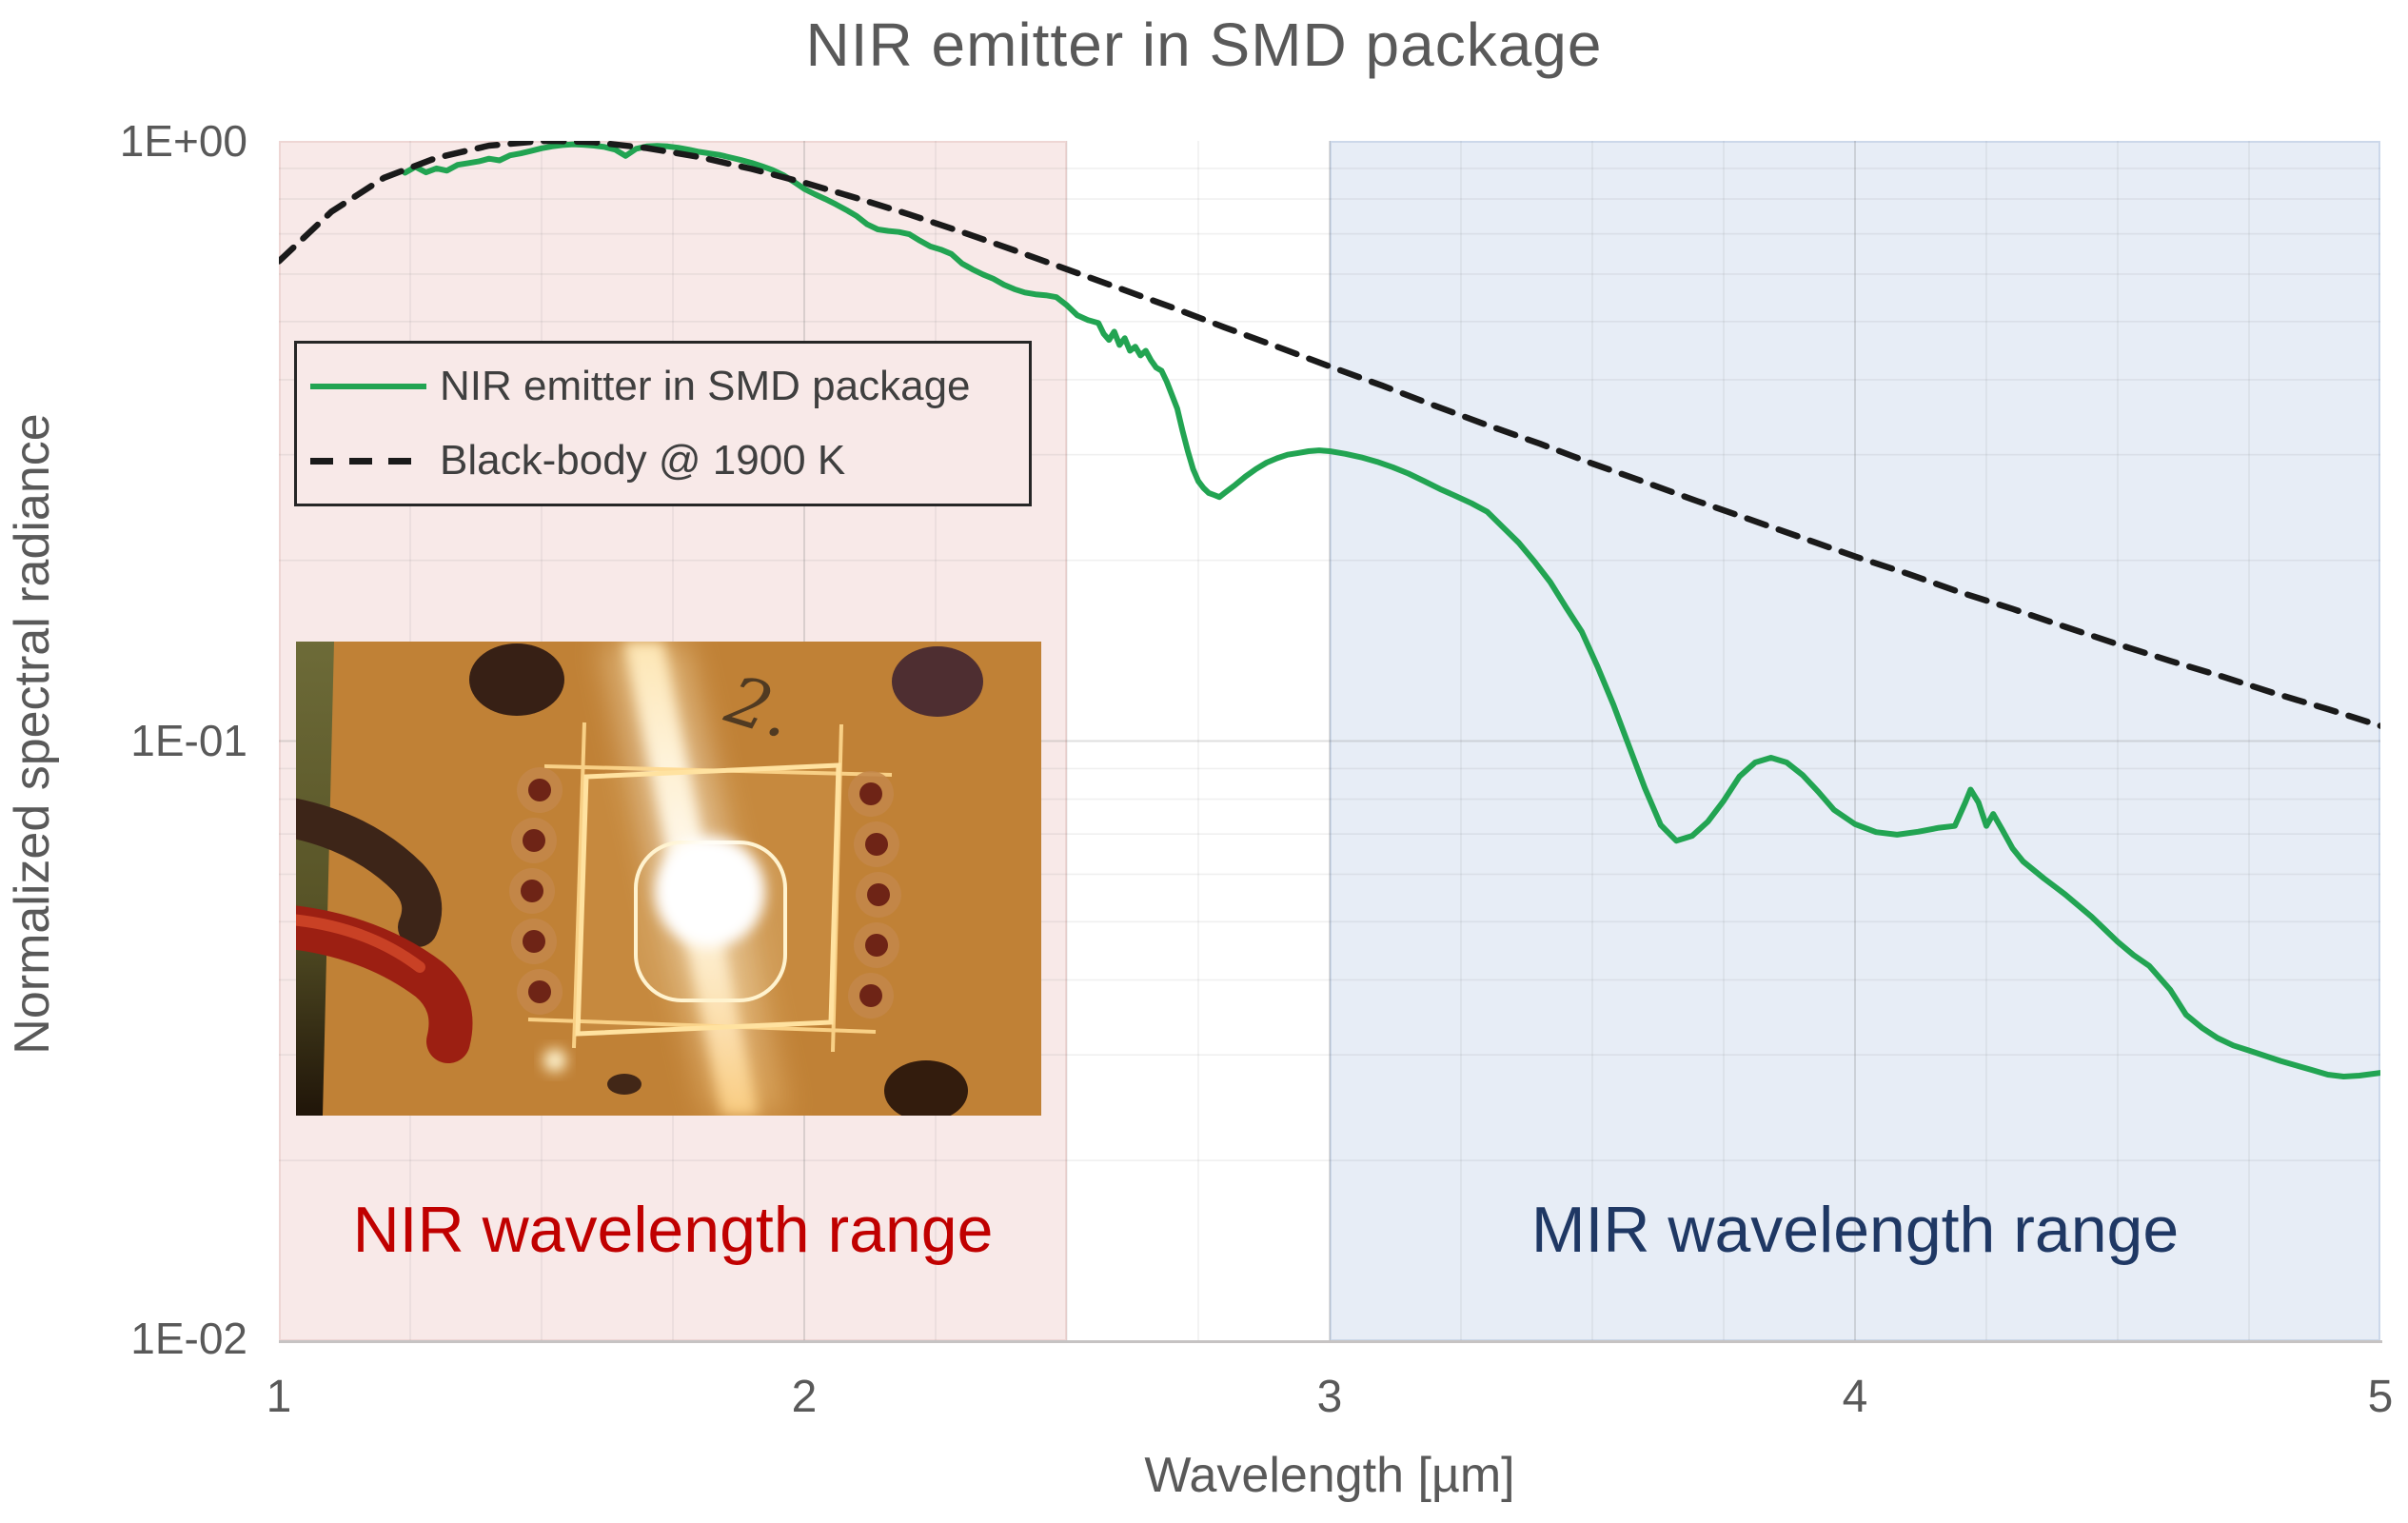 This screenshot has width=2408, height=1523. Describe the element at coordinates (369, 873) in the screenshot. I see `brown-wire` at that location.